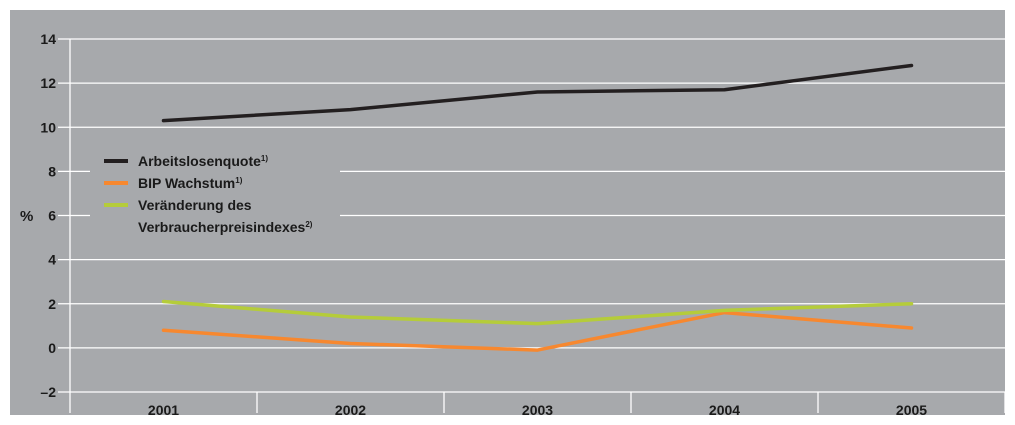 This screenshot has height=425, width=1015. What do you see at coordinates (52, 348) in the screenshot?
I see `y-tick-label: 0` at bounding box center [52, 348].